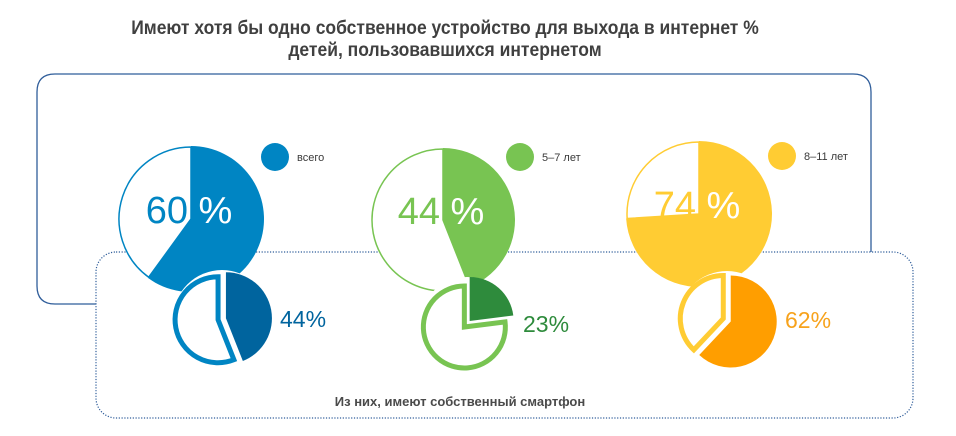 Image resolution: width=956 pixels, height=436 pixels. I want to click on legend-label: всего, so click(310, 158).